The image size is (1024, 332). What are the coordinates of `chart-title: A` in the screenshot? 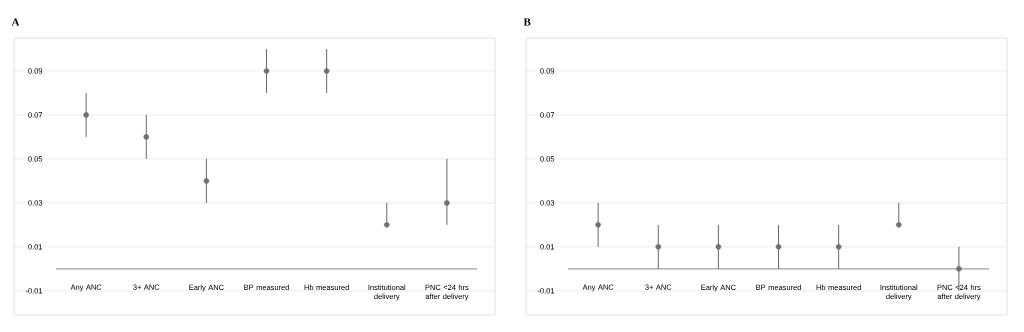 It's located at (15, 22).